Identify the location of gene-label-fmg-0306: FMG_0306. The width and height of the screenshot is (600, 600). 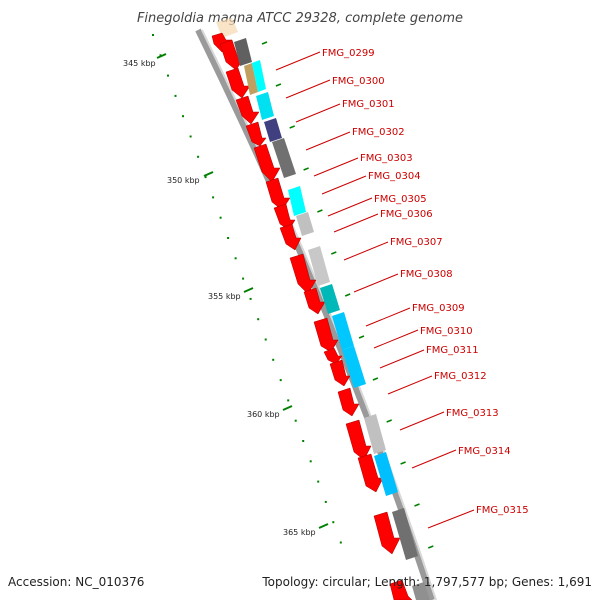
(406, 214).